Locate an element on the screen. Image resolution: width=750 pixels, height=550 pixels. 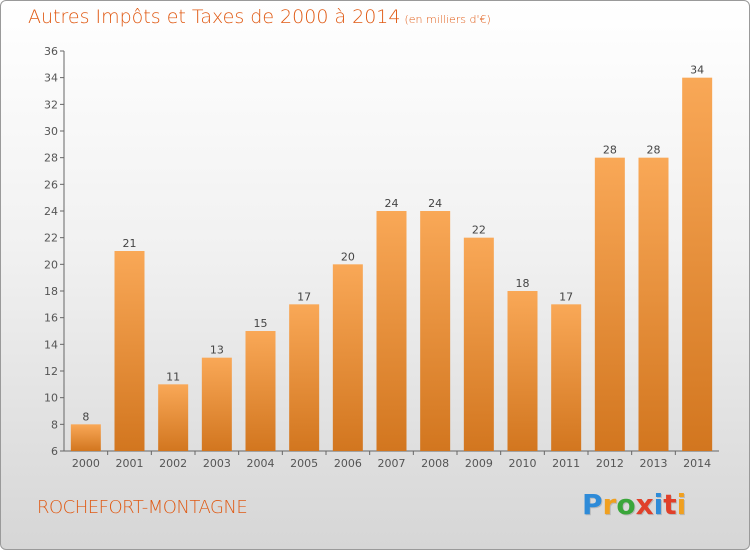
x-tick-label: 2010 is located at coordinates (523, 463).